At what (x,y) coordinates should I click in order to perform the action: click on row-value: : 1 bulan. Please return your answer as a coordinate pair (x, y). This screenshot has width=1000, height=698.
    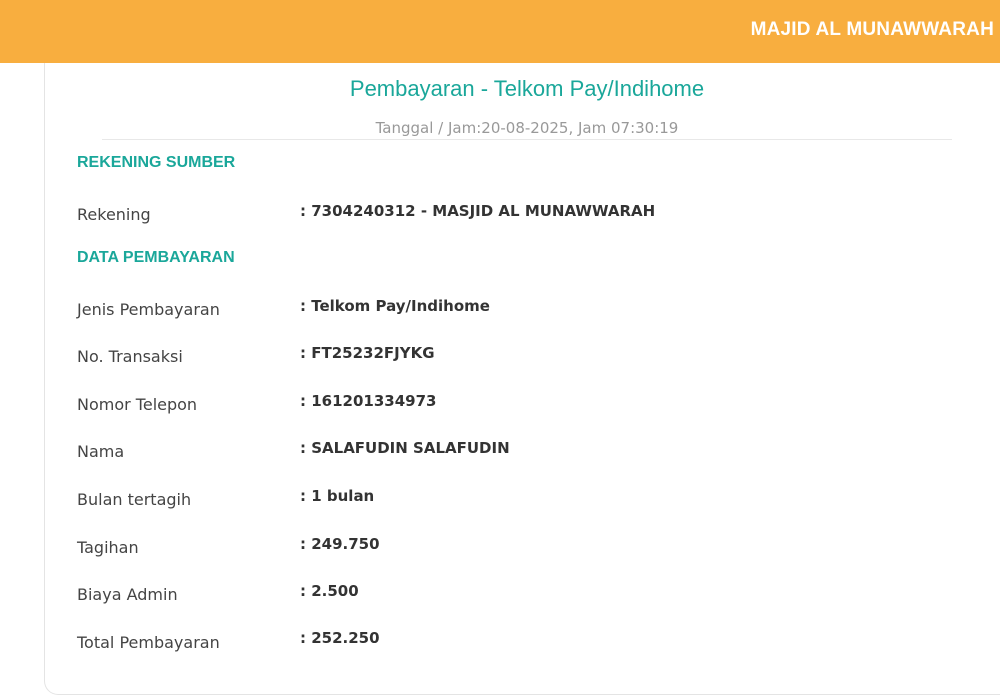
    Looking at the image, I should click on (337, 496).